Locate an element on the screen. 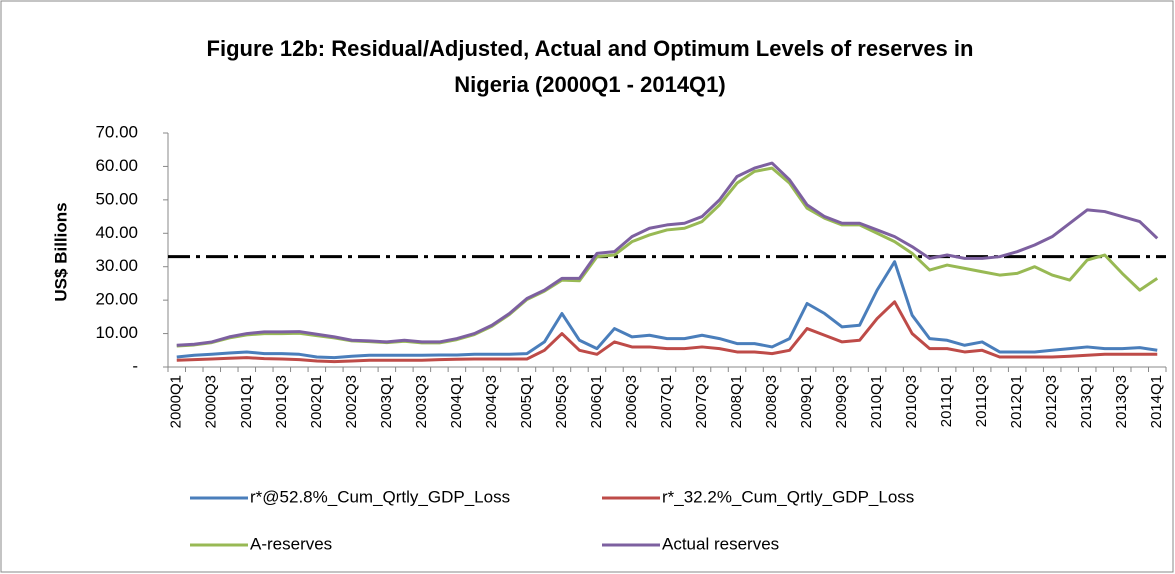 The width and height of the screenshot is (1175, 574). x-tick-label: 2006Q1 is located at coordinates (596, 401).